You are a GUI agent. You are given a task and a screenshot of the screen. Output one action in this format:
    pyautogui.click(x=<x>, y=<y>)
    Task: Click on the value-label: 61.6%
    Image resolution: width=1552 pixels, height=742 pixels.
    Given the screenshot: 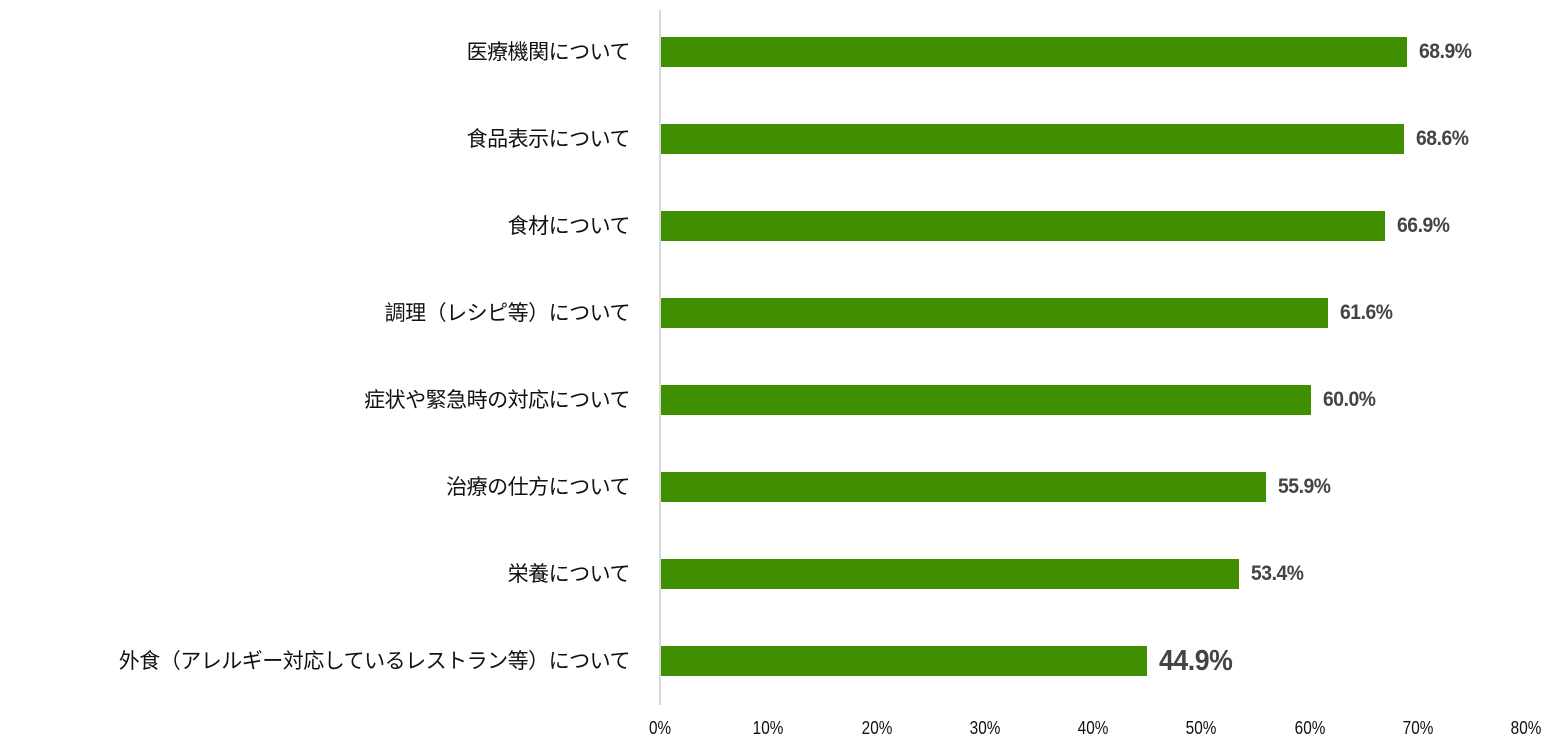 What is the action you would take?
    pyautogui.click(x=1366, y=312)
    